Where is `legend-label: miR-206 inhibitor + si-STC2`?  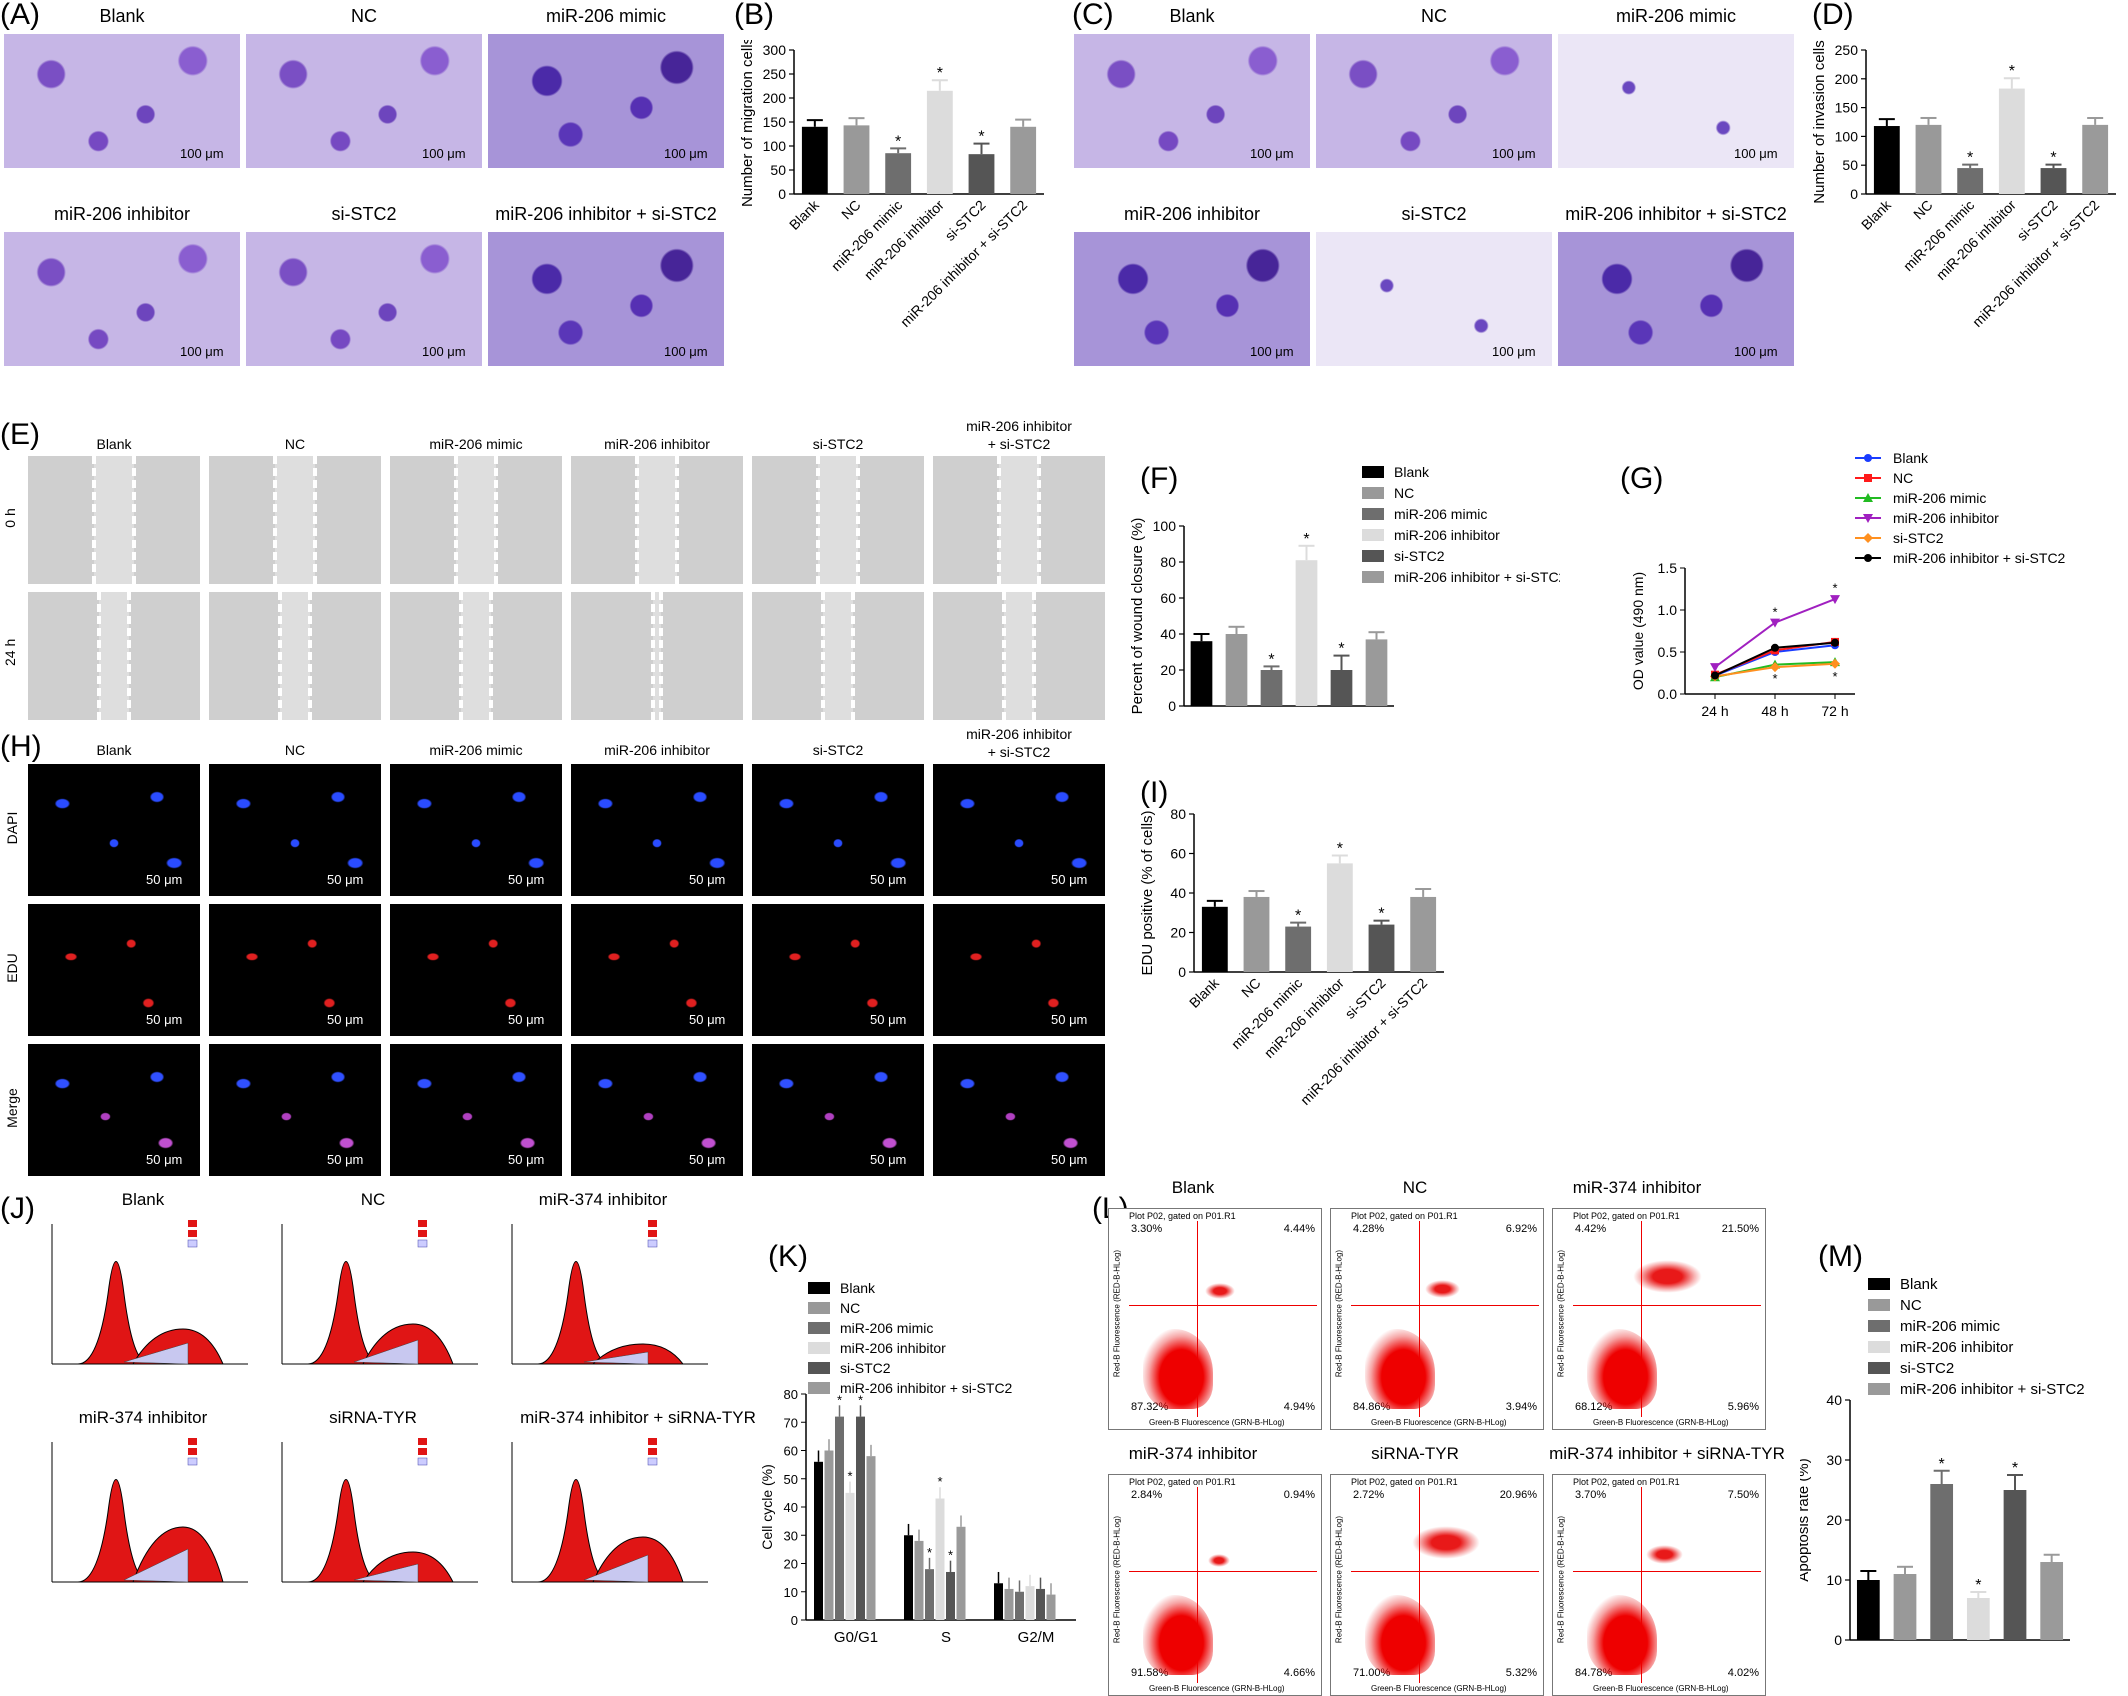 legend-label: miR-206 inhibitor + si-STC2 is located at coordinates (1992, 1389).